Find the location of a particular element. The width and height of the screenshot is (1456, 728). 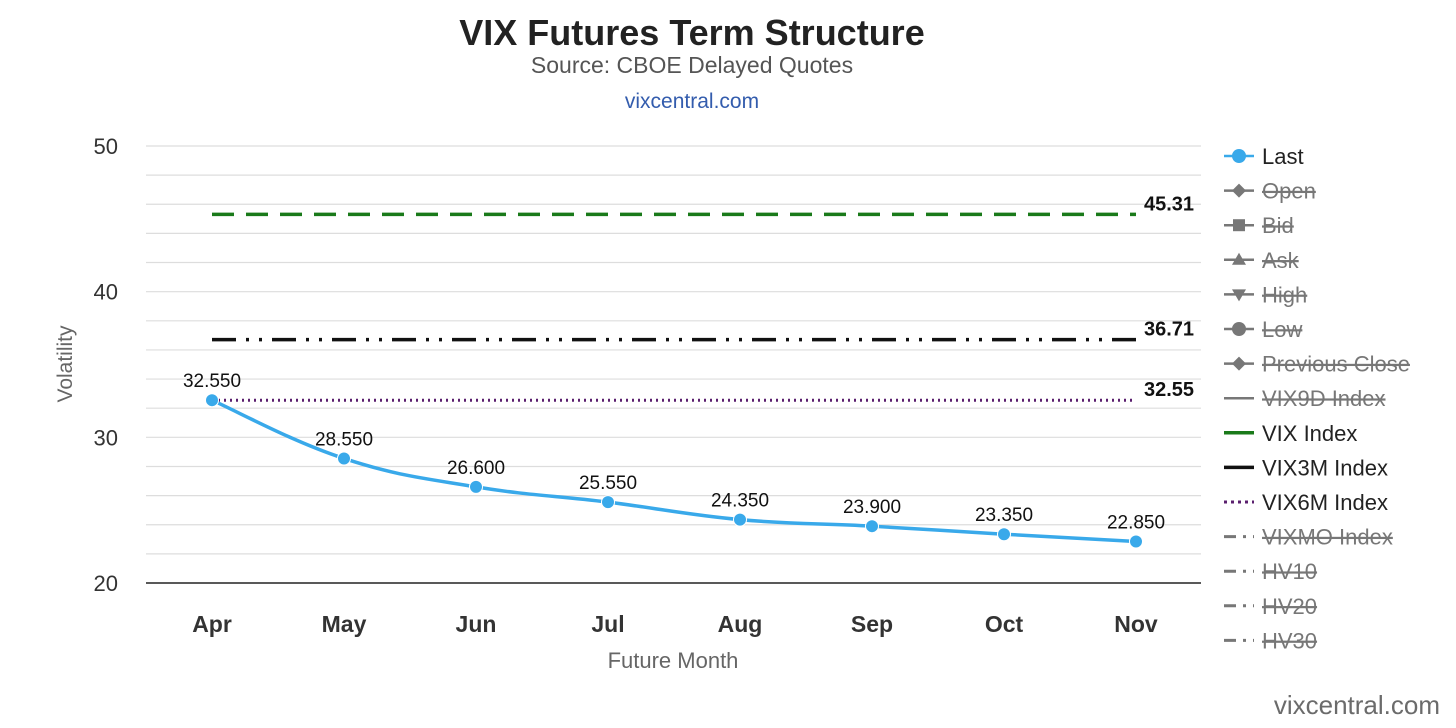

legend-label: Open is located at coordinates (1289, 191).